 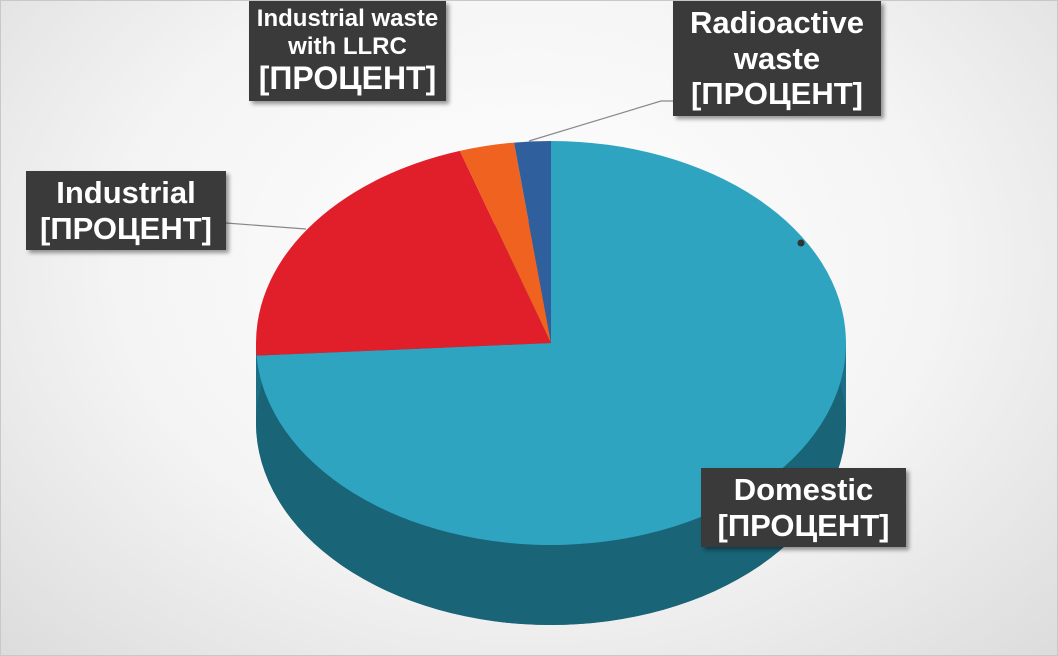 I want to click on data-label: Industrial waste with LLRC [ПРОЦЕНТ], so click(x=347, y=51).